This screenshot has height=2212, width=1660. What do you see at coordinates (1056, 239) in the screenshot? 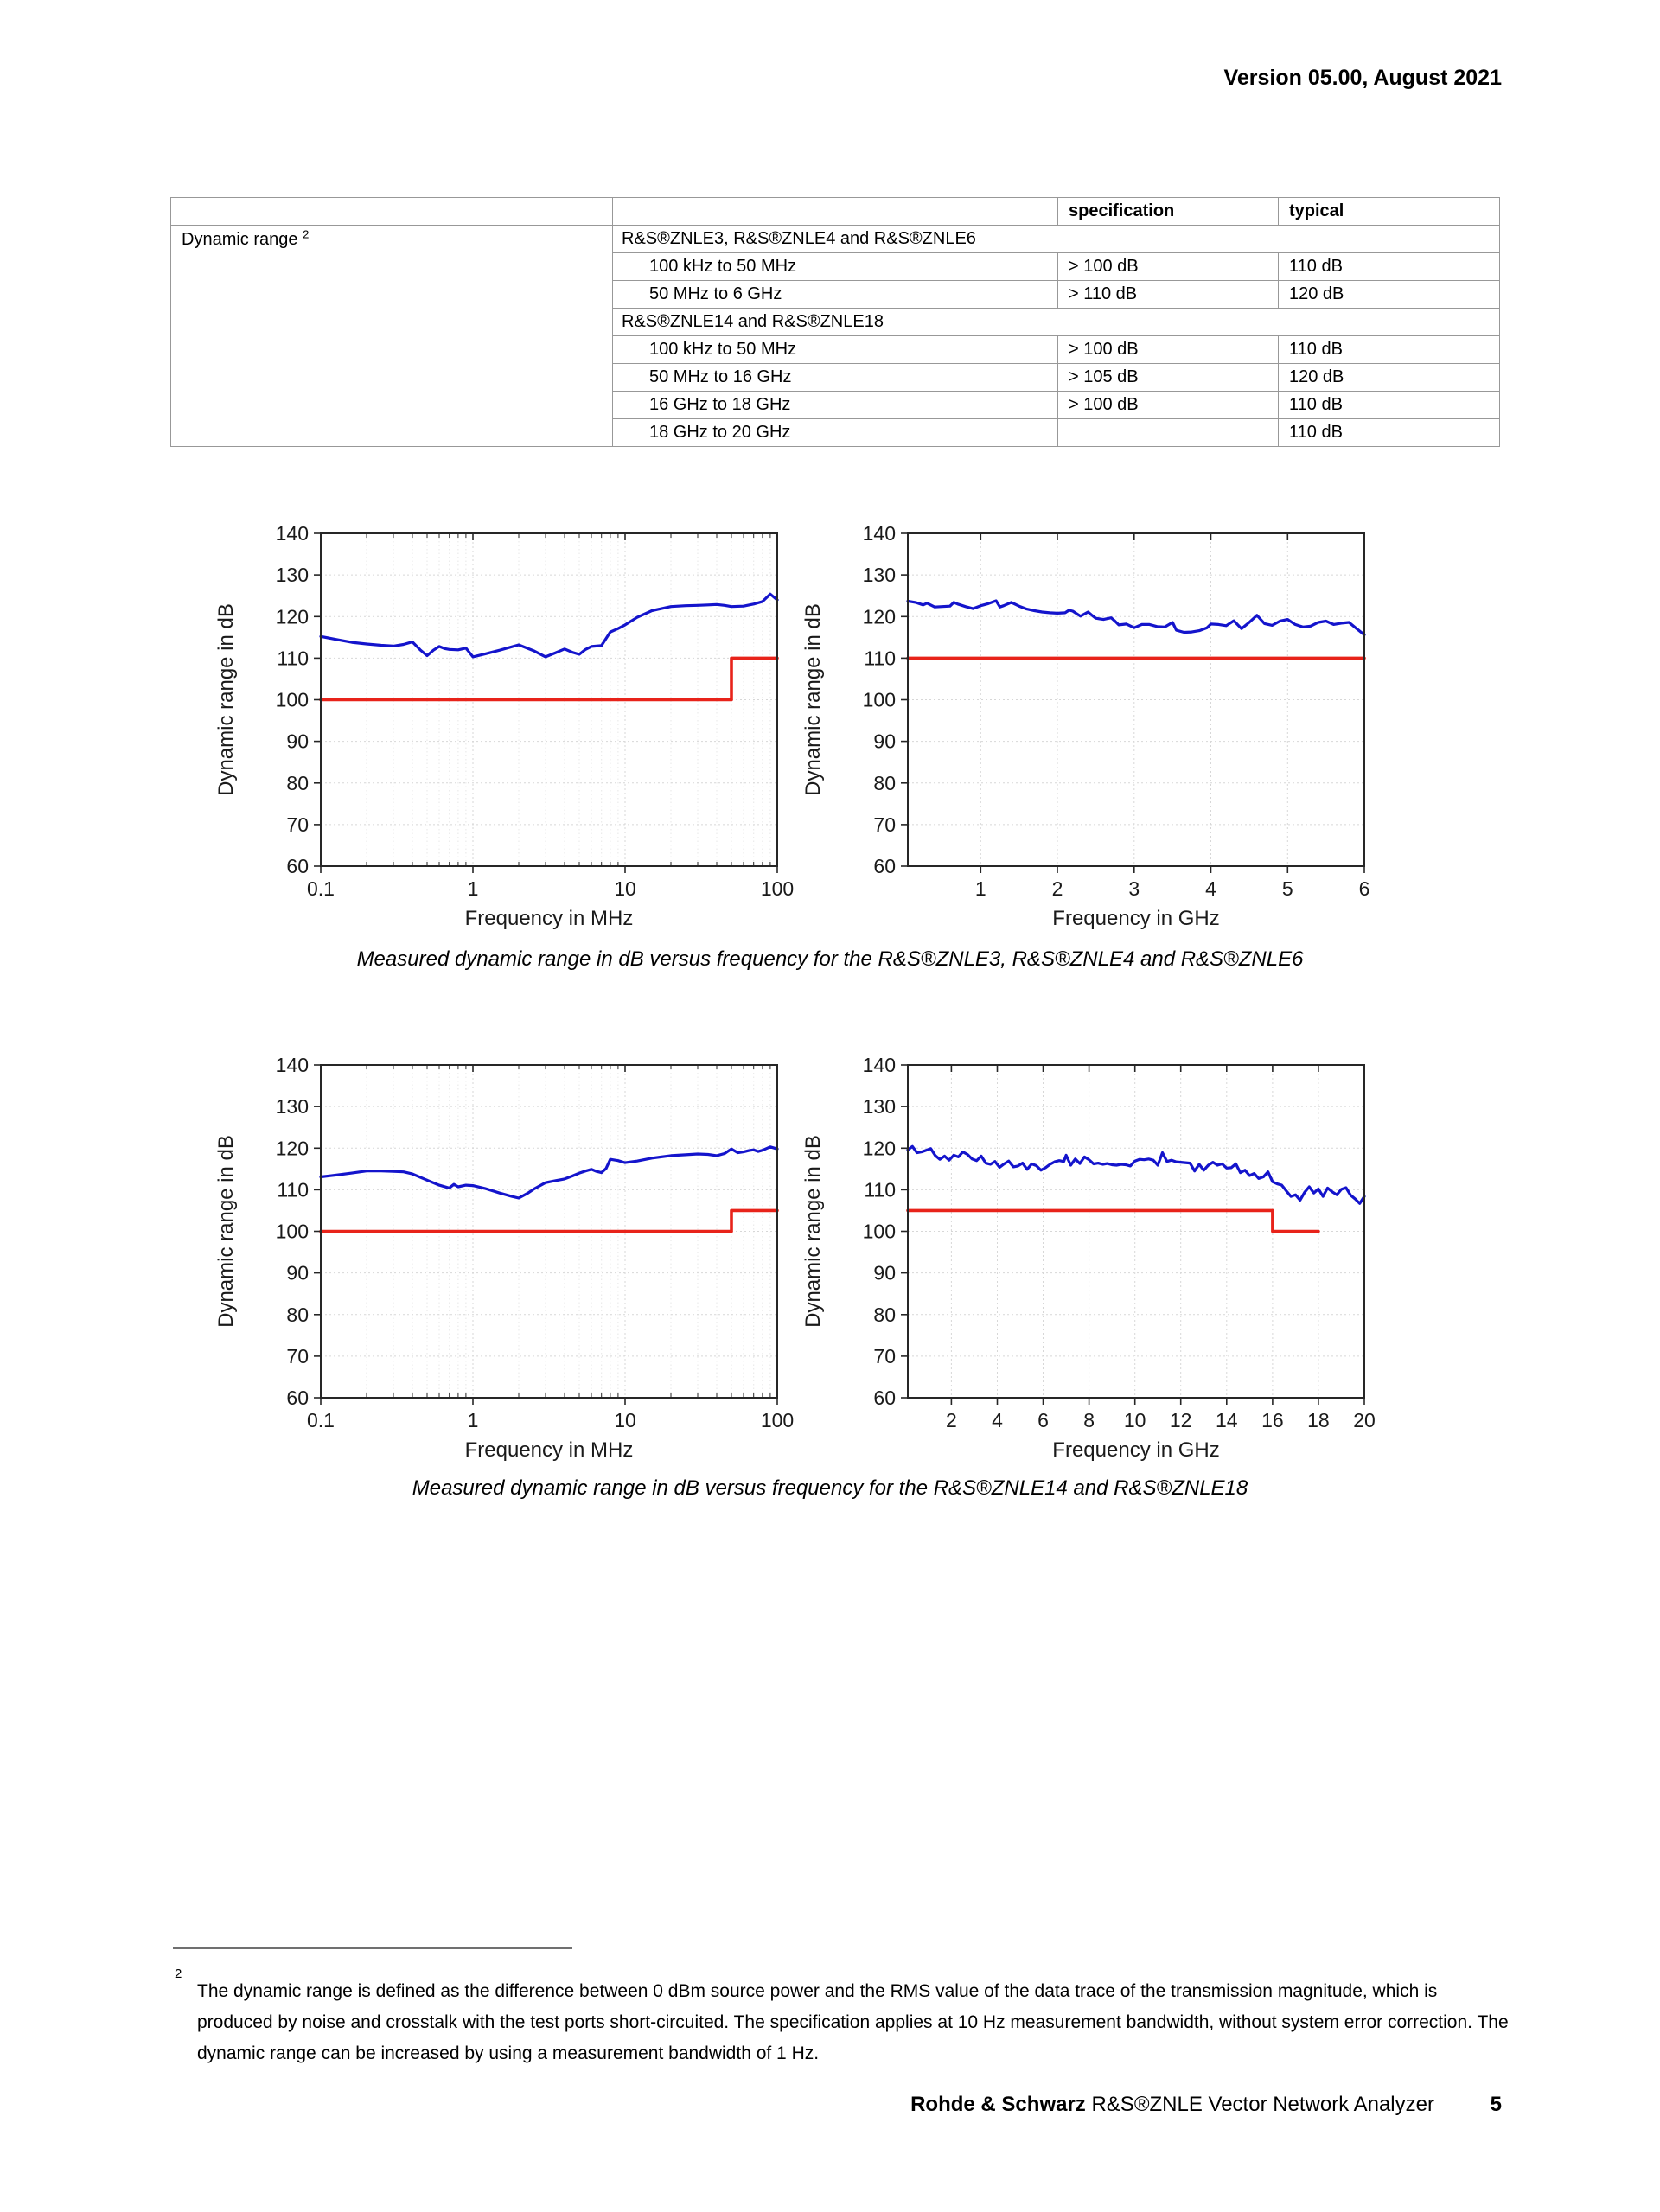
I see `model-group-label: R&S®ZNLE3, R&S®ZNLE4 and R&S®ZNLE6` at bounding box center [1056, 239].